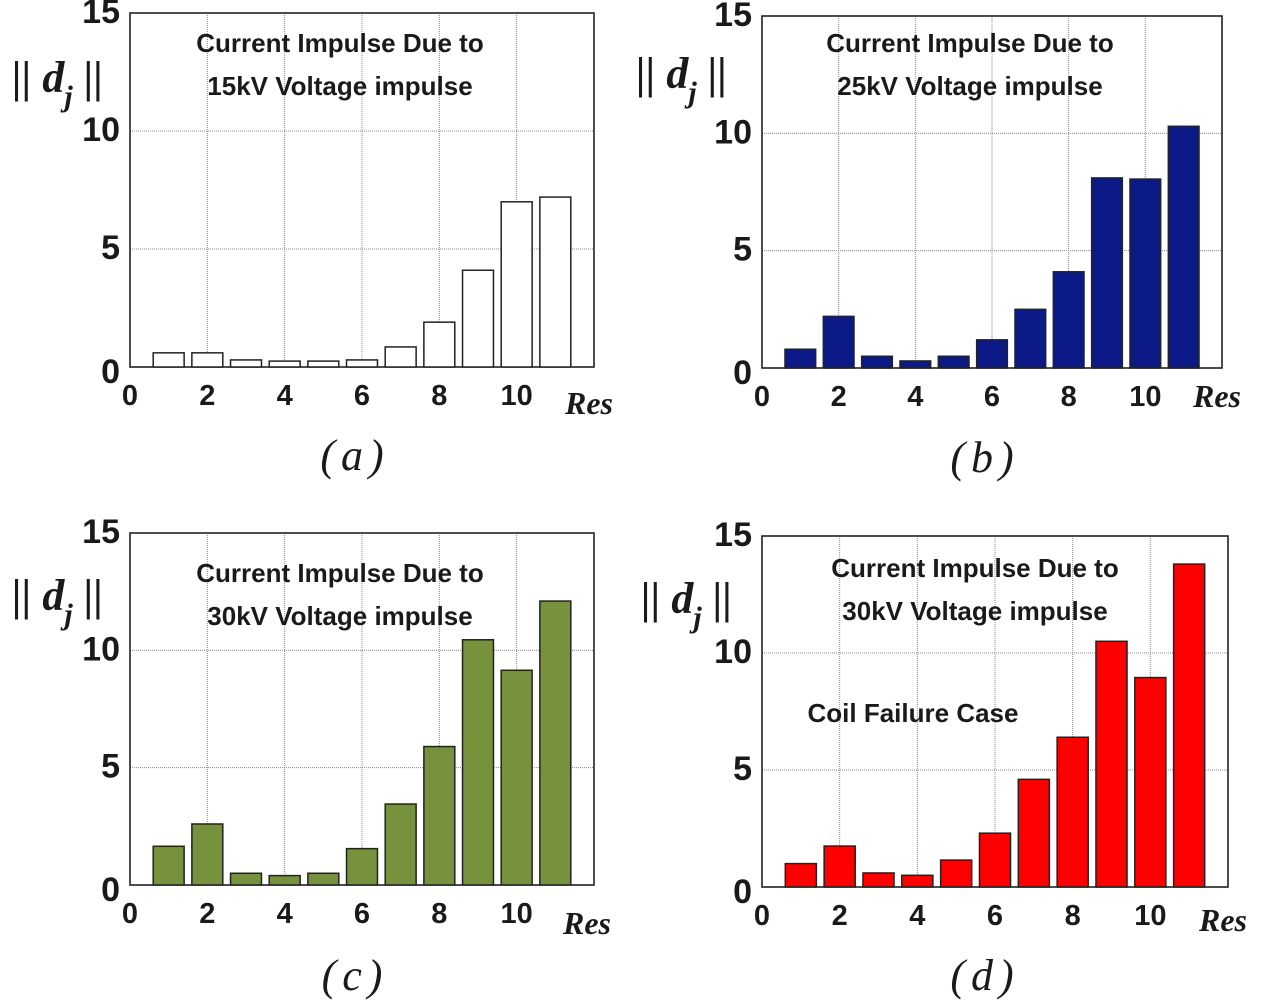 The image size is (1268, 1002). What do you see at coordinates (984, 975) in the screenshot?
I see `panel-caption: (d)` at bounding box center [984, 975].